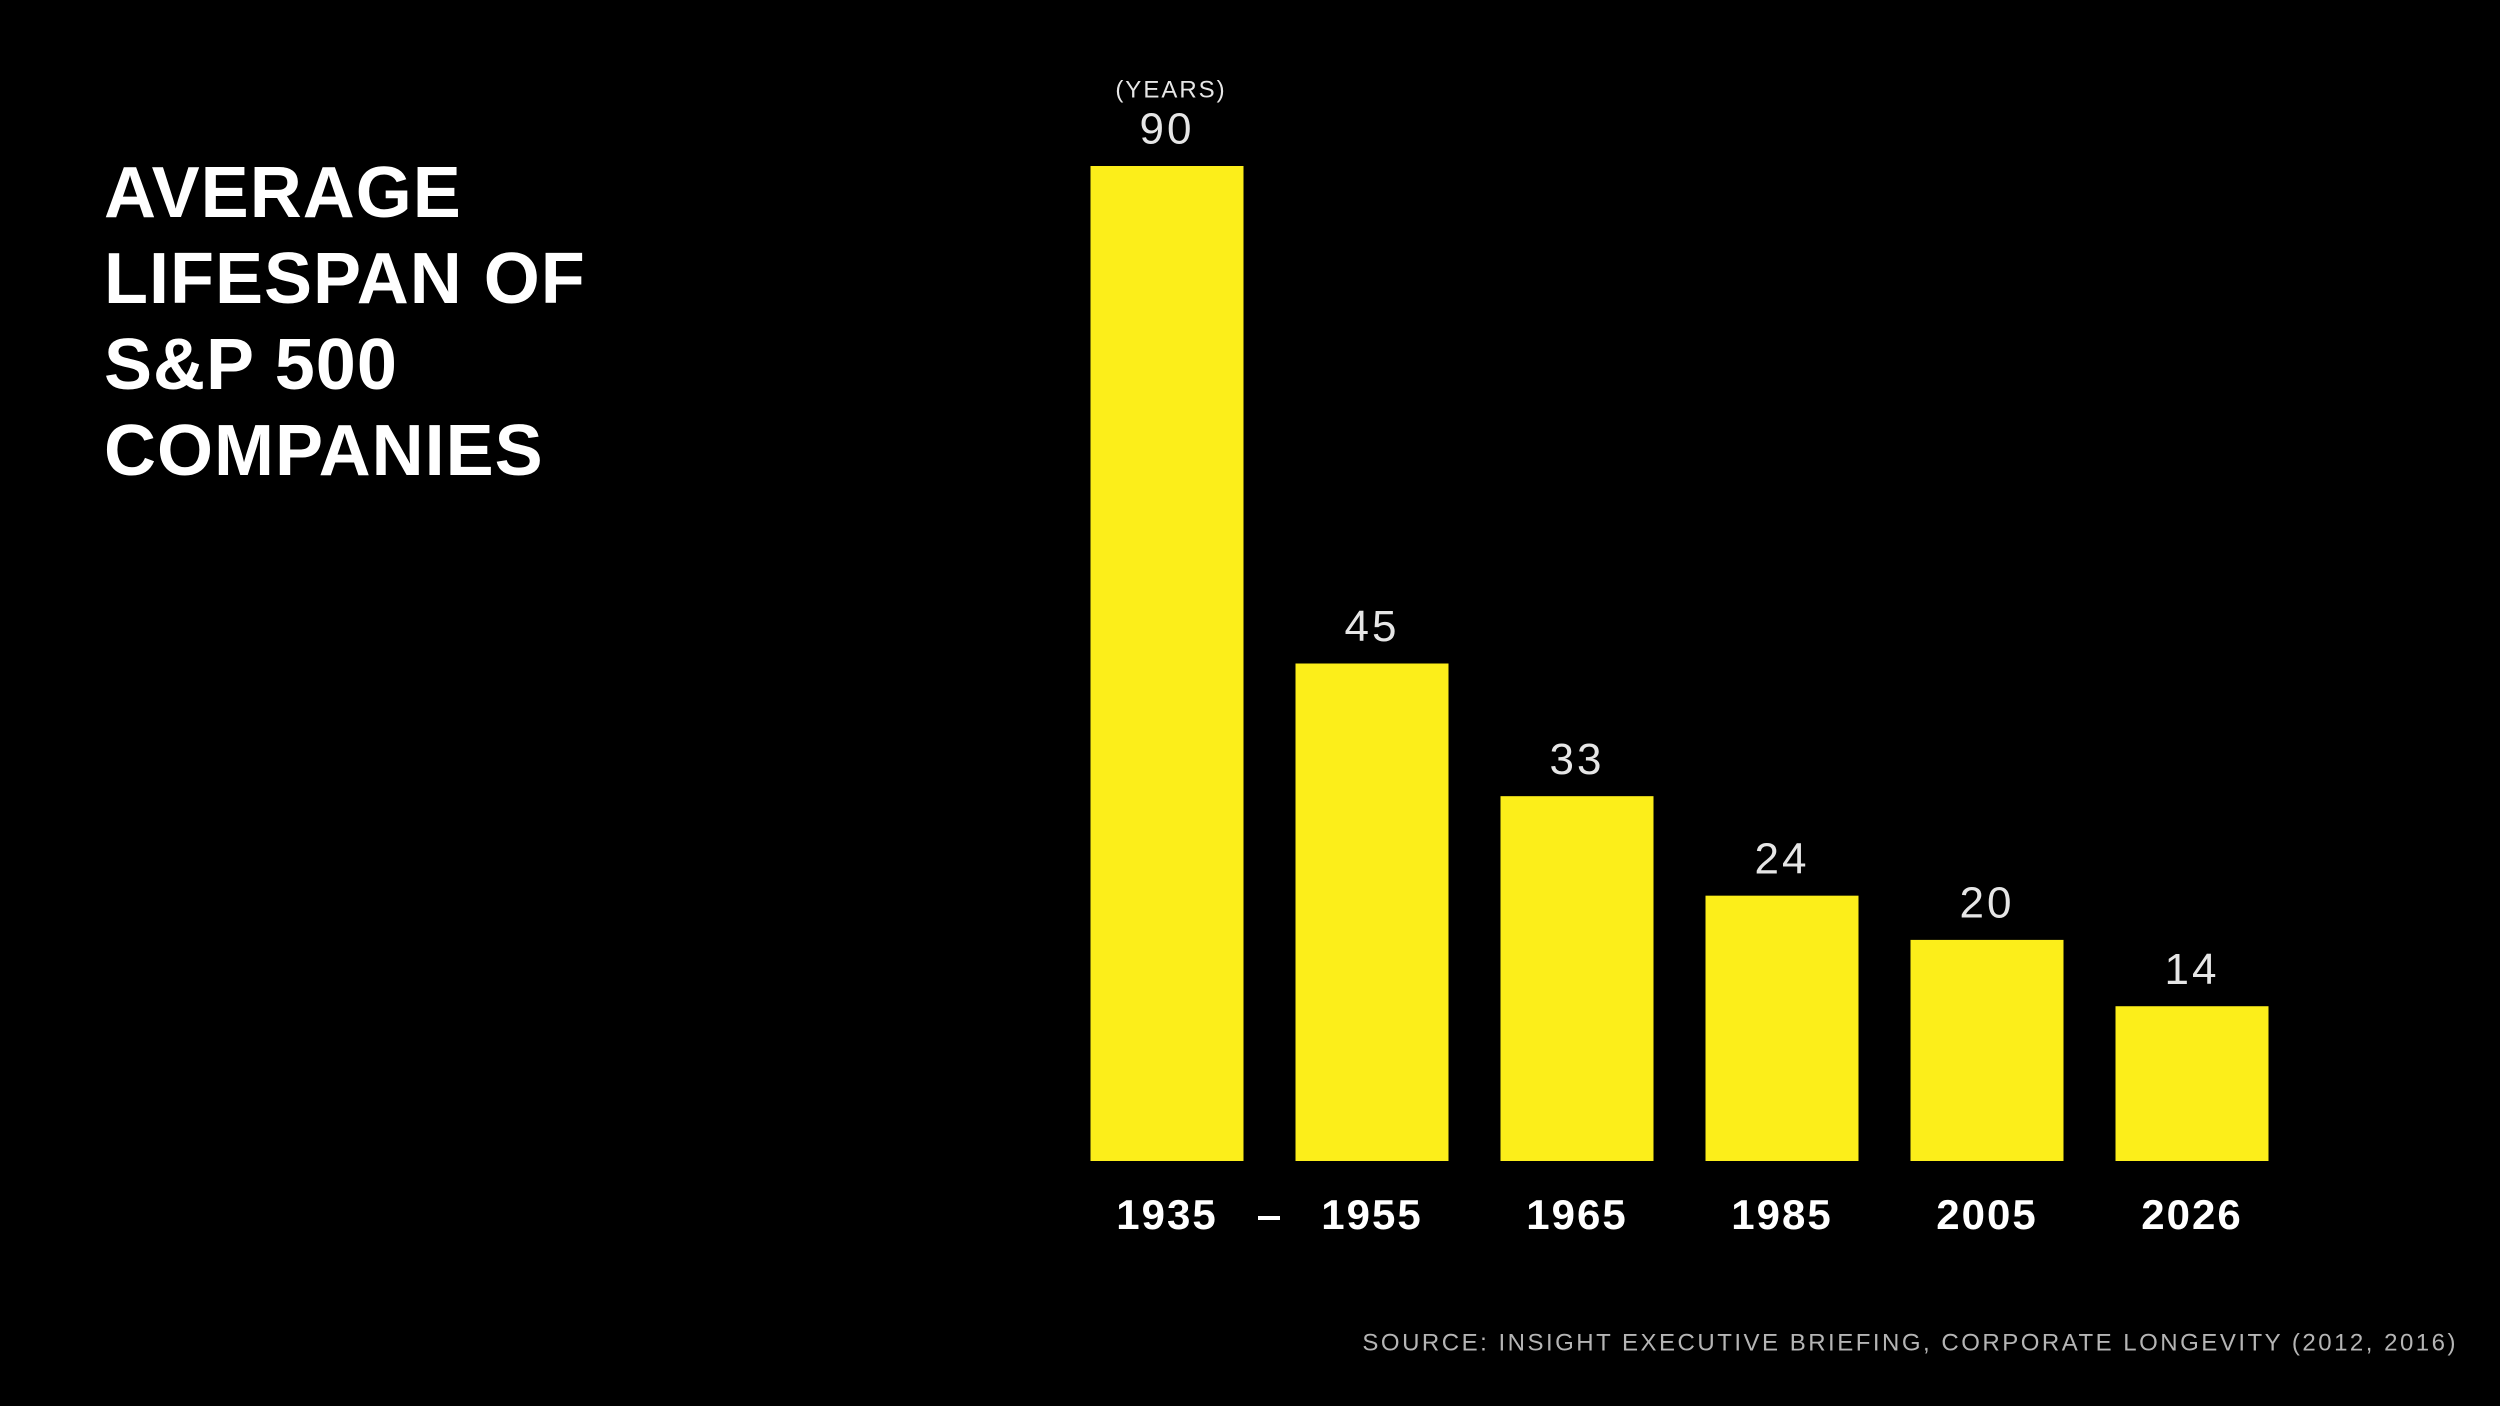 The width and height of the screenshot is (2500, 1406). Describe the element at coordinates (1170, 89) in the screenshot. I see `unit-label: (YEARS)` at that location.